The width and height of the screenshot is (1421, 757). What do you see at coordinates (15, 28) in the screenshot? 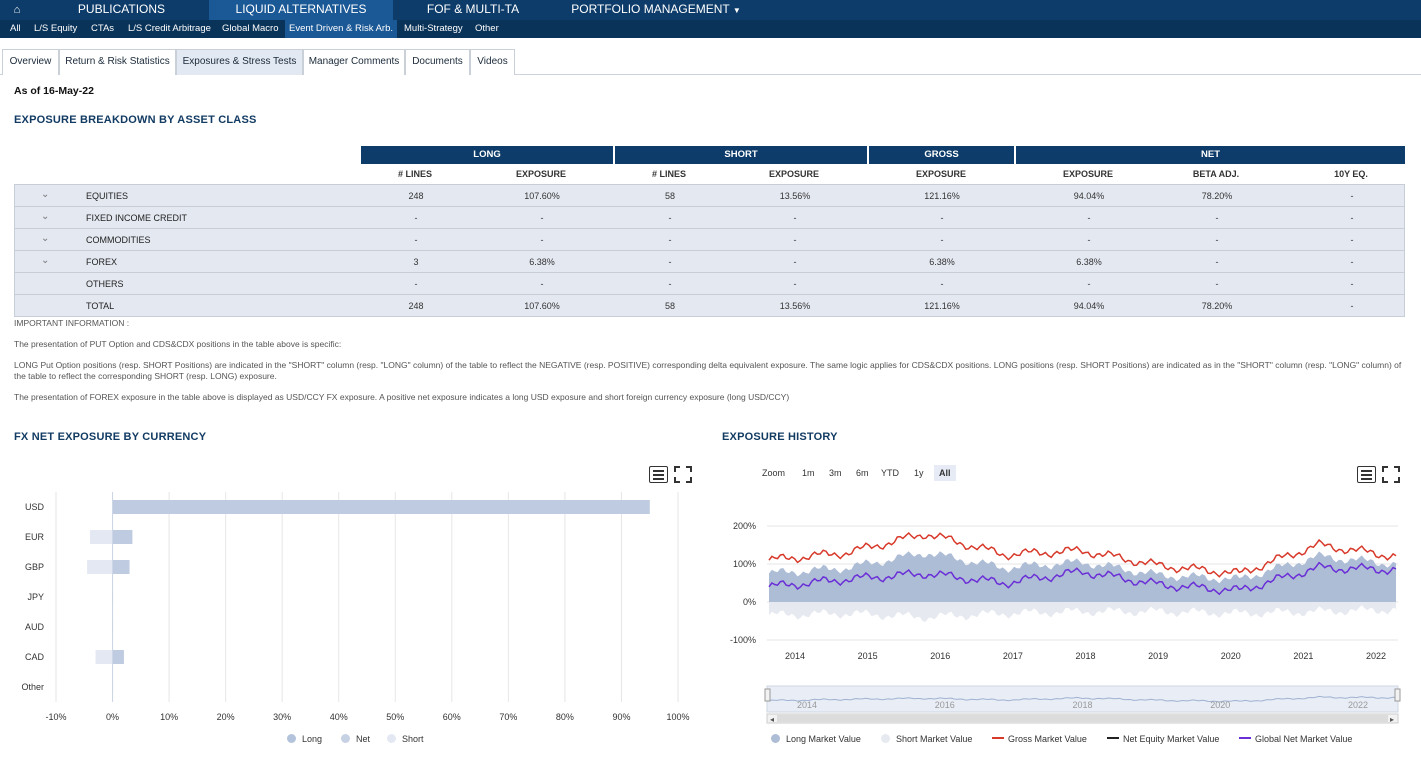
I see `subnav-all: All` at bounding box center [15, 28].